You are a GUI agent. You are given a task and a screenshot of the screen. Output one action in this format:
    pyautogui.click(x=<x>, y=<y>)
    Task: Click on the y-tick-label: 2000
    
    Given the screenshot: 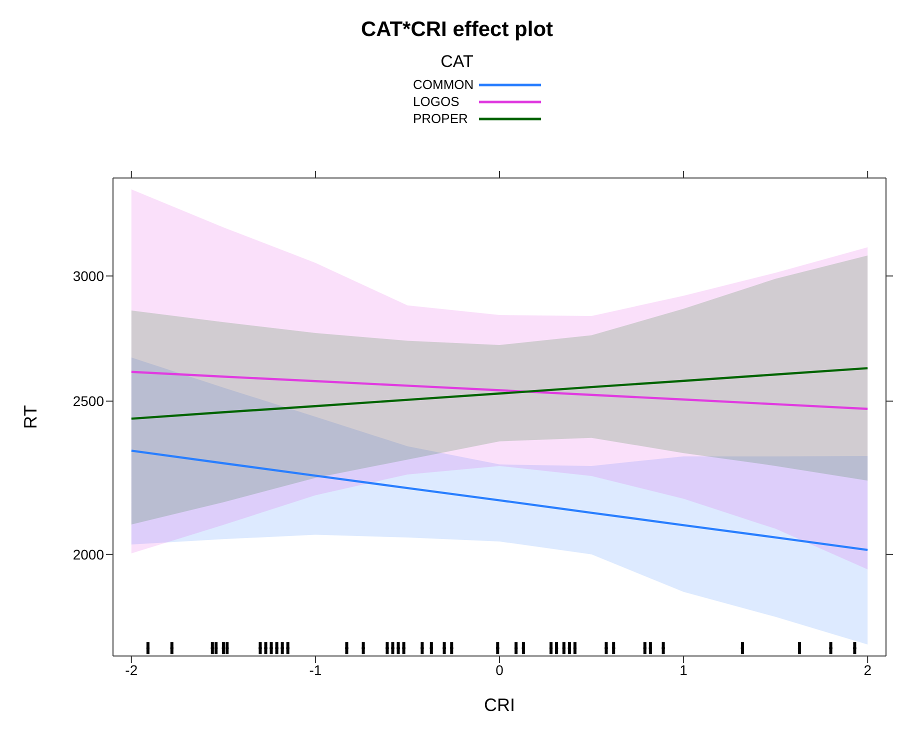 What is the action you would take?
    pyautogui.click(x=88, y=554)
    